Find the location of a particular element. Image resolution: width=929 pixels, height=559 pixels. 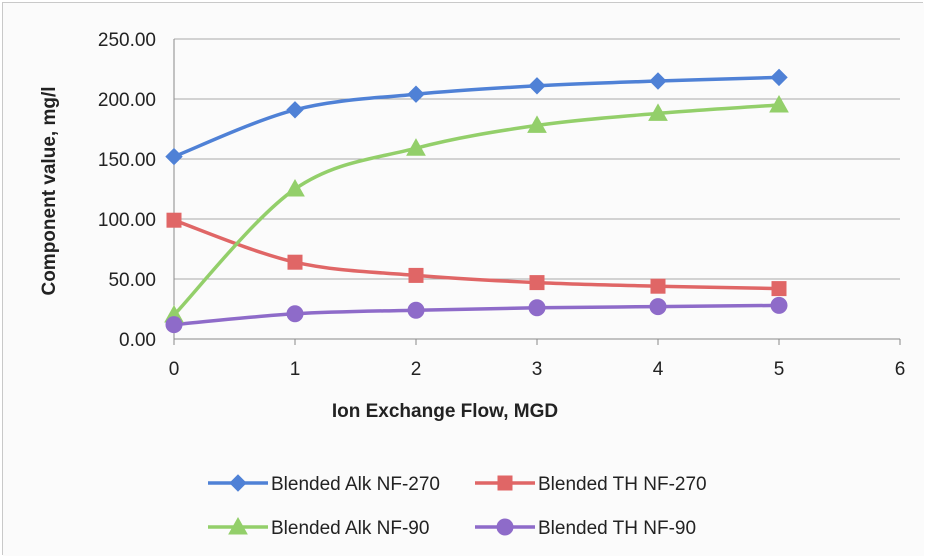

legend-label: Blended TH NF-270 is located at coordinates (622, 484).